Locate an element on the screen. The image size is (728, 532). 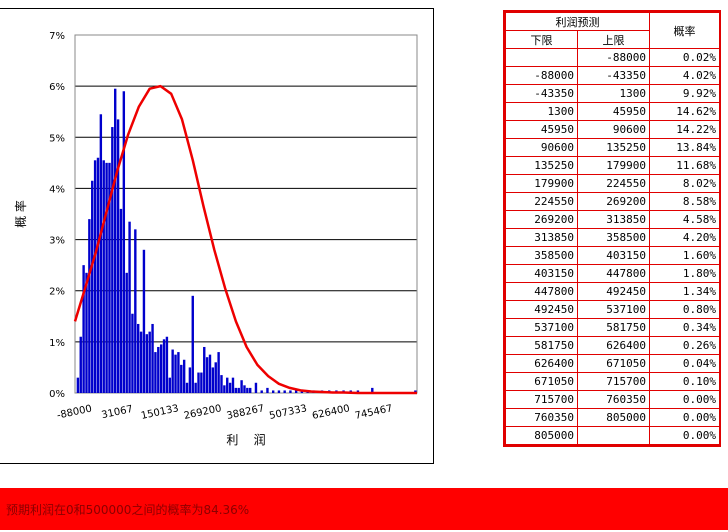
cell-lower: -88000 is located at coordinates (541, 75).